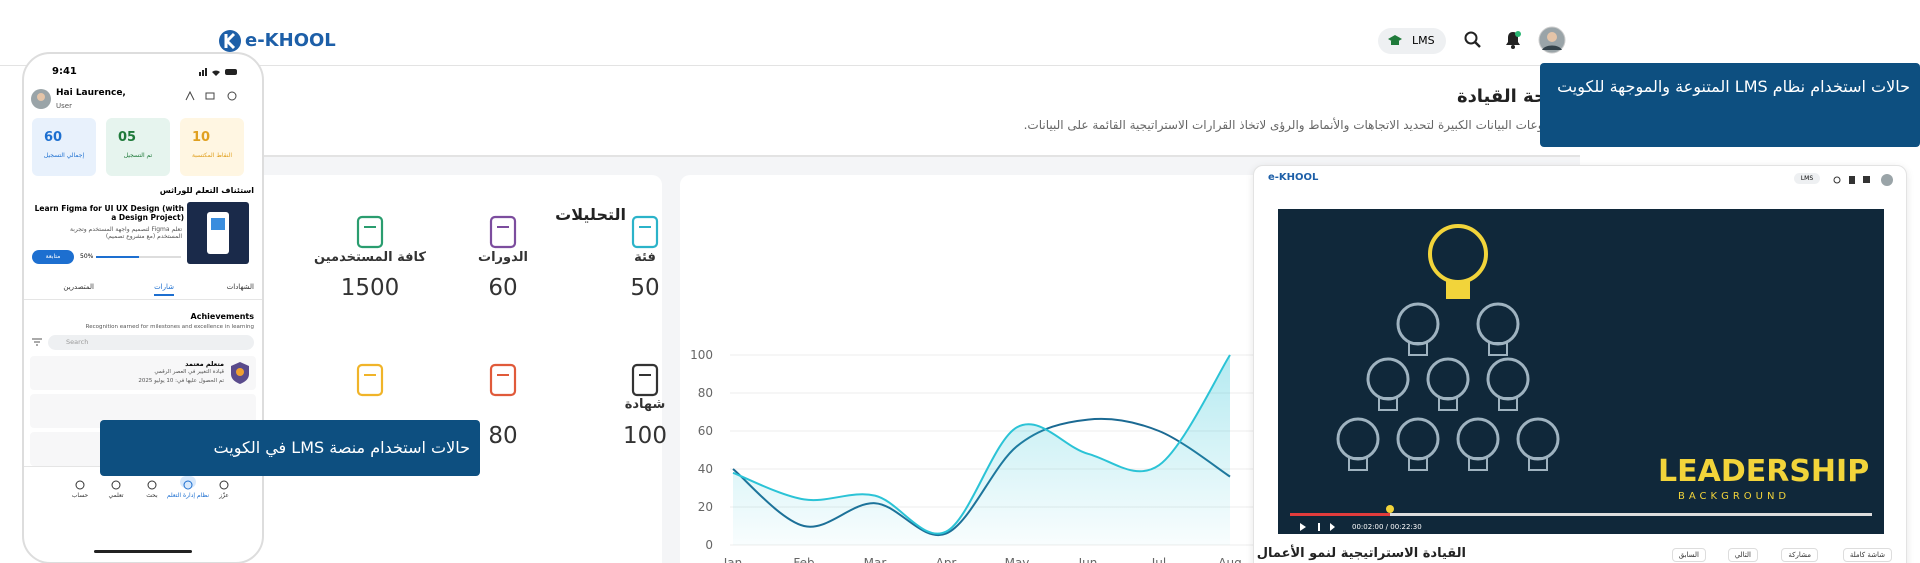  Describe the element at coordinates (41, 99) in the screenshot. I see `phone-avatar` at that location.